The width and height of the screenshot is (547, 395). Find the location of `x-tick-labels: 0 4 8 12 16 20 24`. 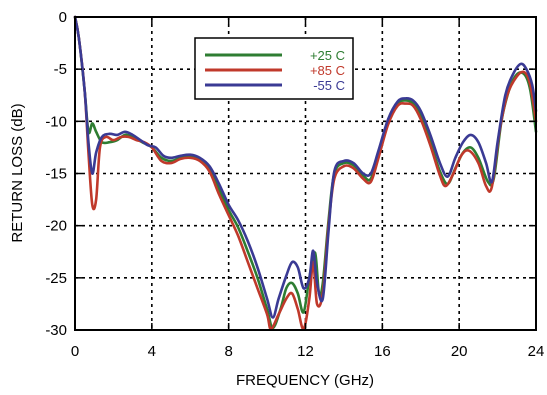

x-tick-labels: 0 4 8 12 16 20 24 is located at coordinates (308, 351).